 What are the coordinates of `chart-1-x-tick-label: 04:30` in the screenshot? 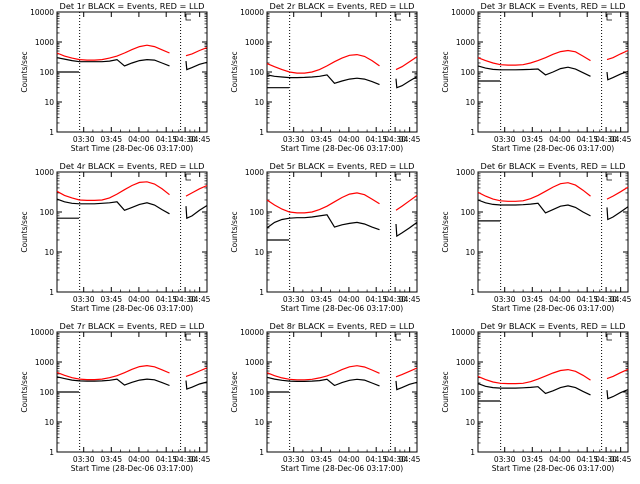 It's located at (185, 139).